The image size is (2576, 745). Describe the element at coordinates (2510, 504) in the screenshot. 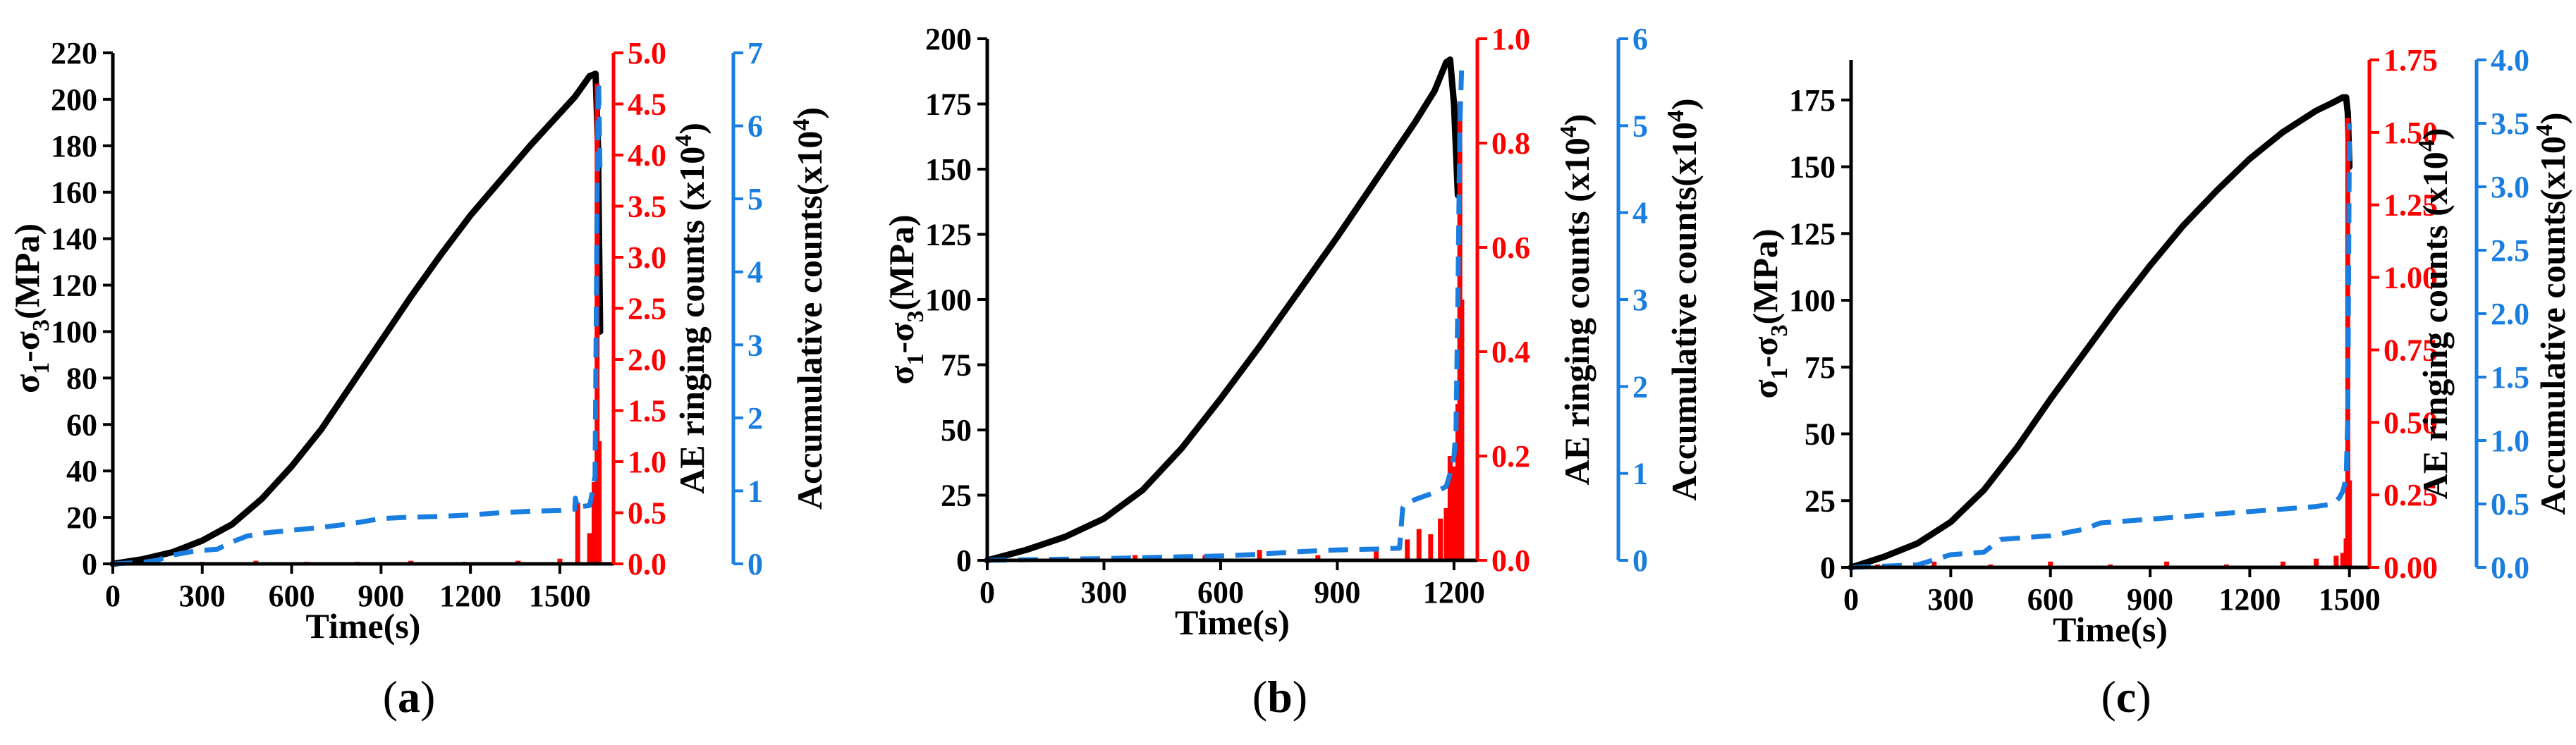

I see `y-accumulative-tick-label: 0.5` at that location.